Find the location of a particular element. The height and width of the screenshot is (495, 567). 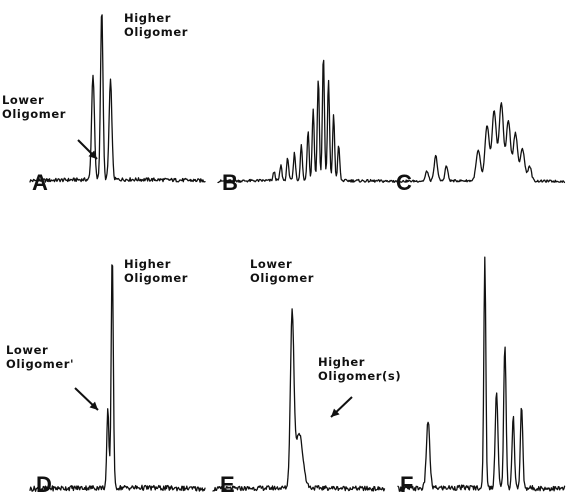

annotation-higher-d: Higher Oligomer is located at coordinates (156, 271).